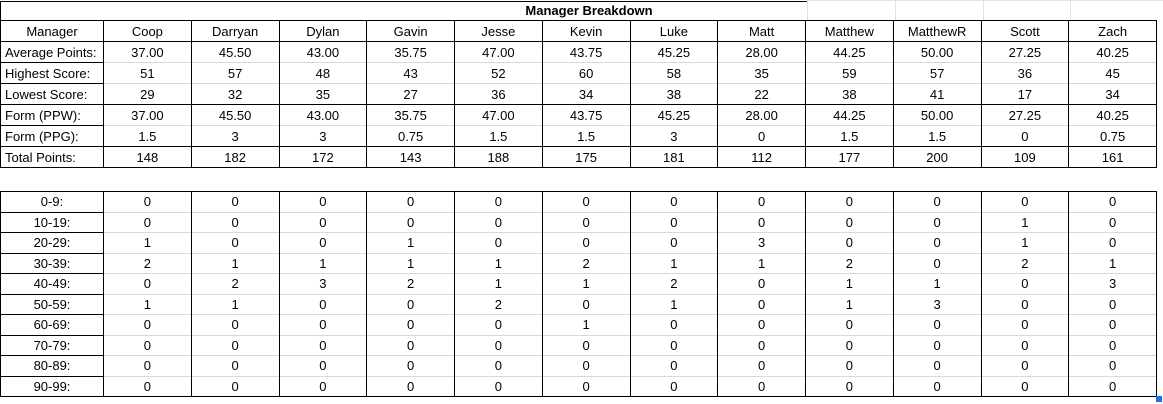 Image resolution: width=1163 pixels, height=404 pixels. What do you see at coordinates (586, 157) in the screenshot?
I see `cell: 175` at bounding box center [586, 157].